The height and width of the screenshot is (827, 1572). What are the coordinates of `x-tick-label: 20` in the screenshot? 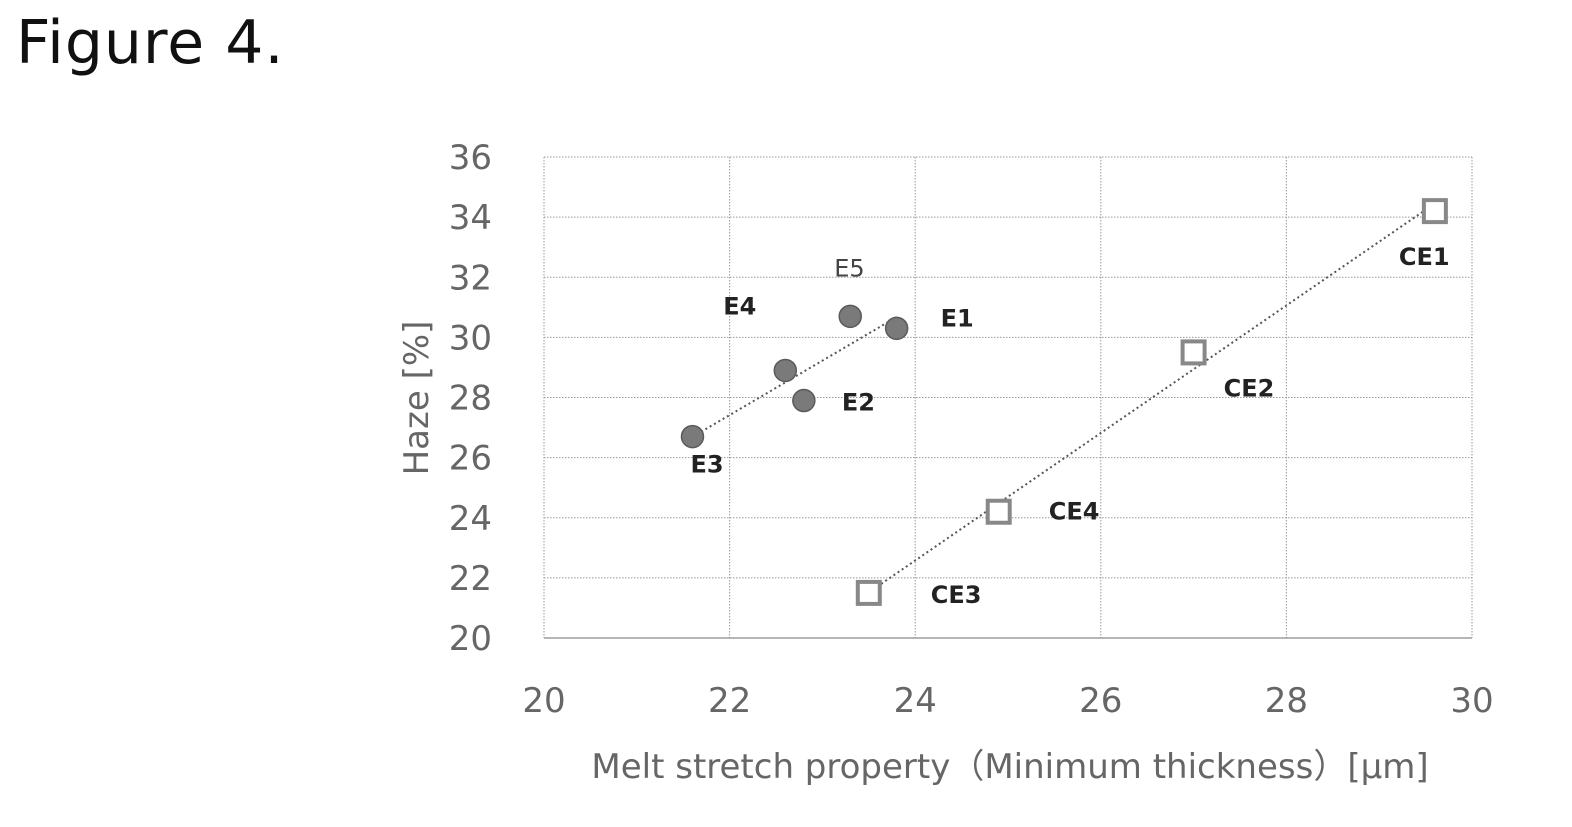 It's located at (543, 701).